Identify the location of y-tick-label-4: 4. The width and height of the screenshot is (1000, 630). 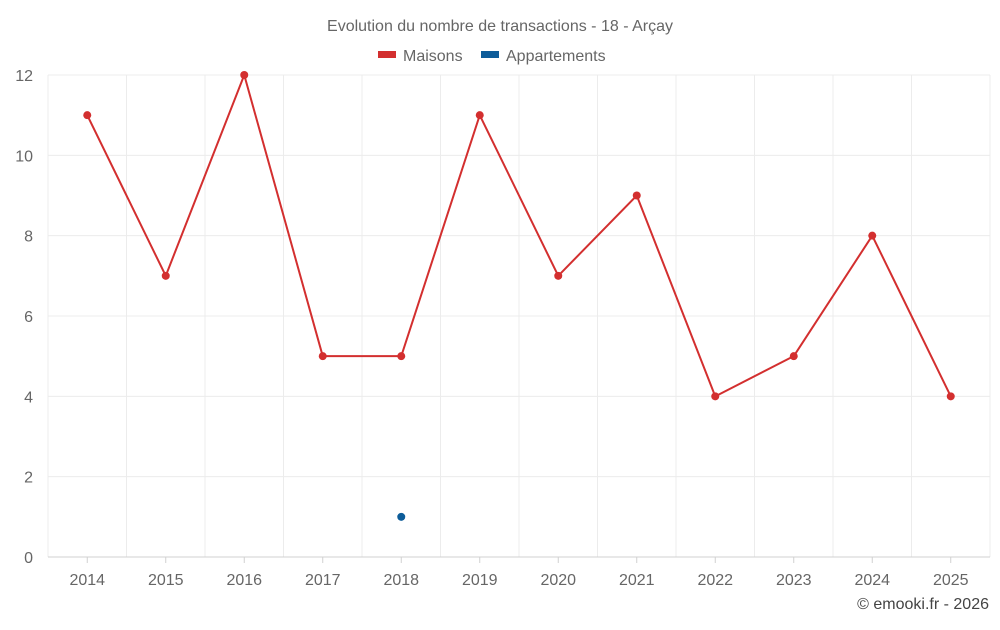
(28, 397).